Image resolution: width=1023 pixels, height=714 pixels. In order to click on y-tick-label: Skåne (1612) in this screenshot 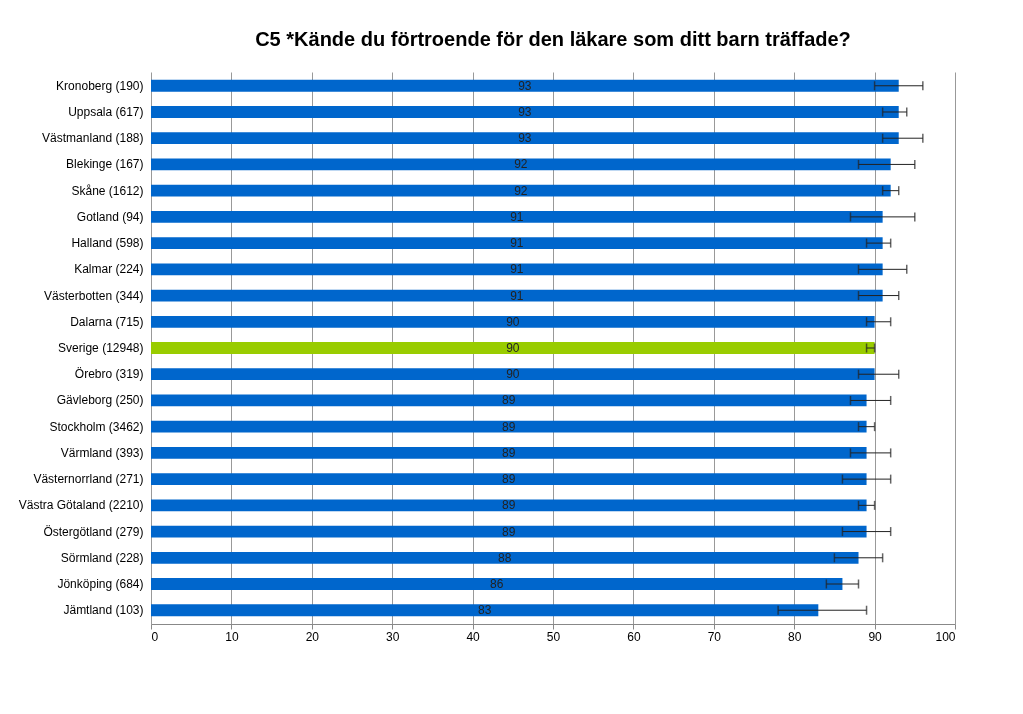, I will do `click(107, 190)`.